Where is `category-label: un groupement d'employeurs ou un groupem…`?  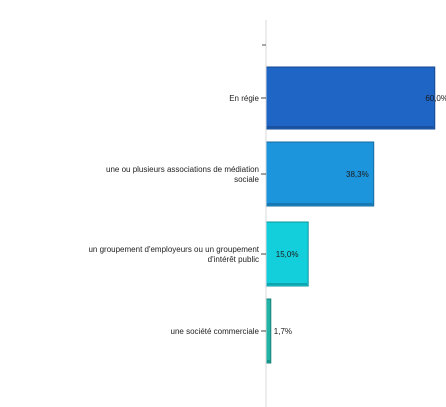 category-label: un groupement d'employeurs ou un groupem… is located at coordinates (173, 249).